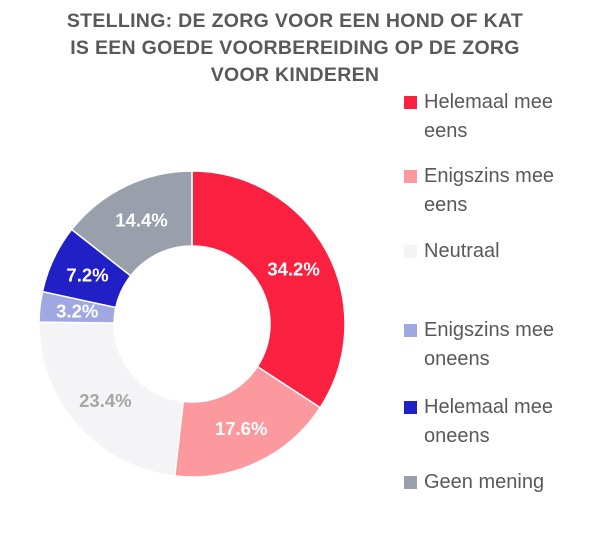  What do you see at coordinates (488, 421) in the screenshot?
I see `legend-label: Helemaal mee oneens` at bounding box center [488, 421].